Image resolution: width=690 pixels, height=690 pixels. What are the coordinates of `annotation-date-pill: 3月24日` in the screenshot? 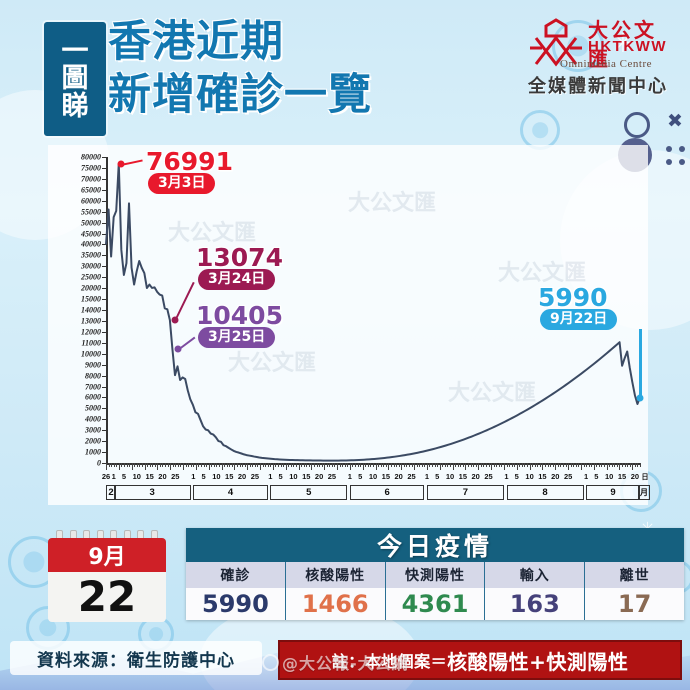 It's located at (237, 280).